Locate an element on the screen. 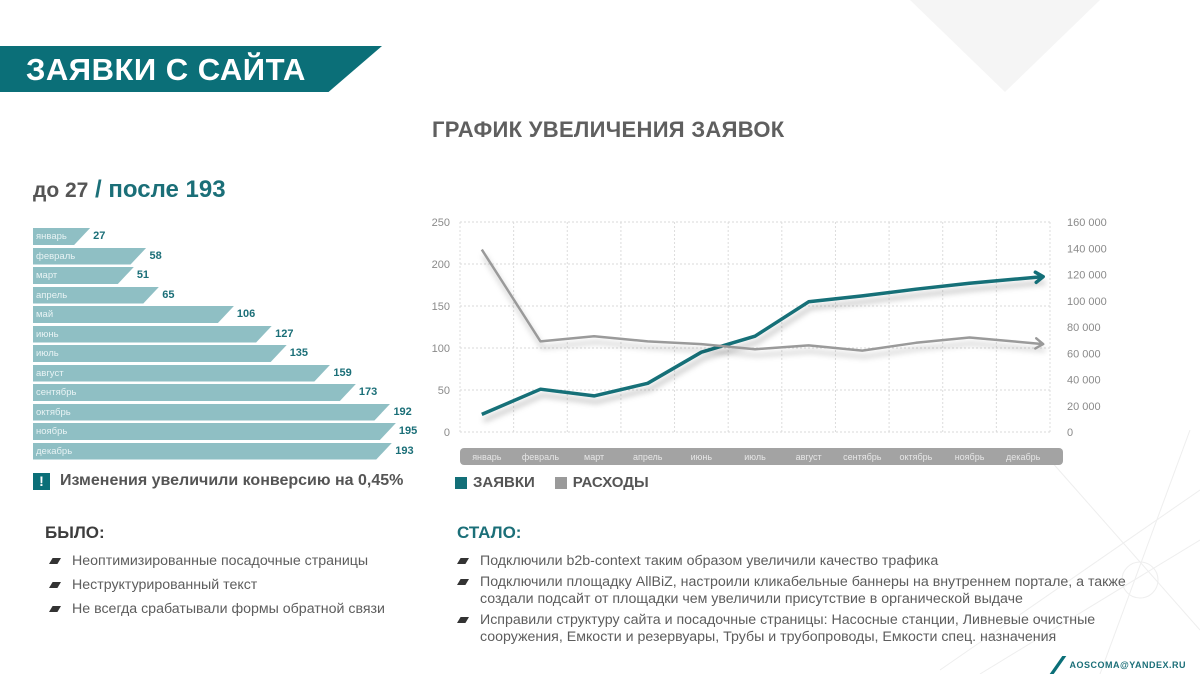  bar-month-label: май is located at coordinates (45, 314).